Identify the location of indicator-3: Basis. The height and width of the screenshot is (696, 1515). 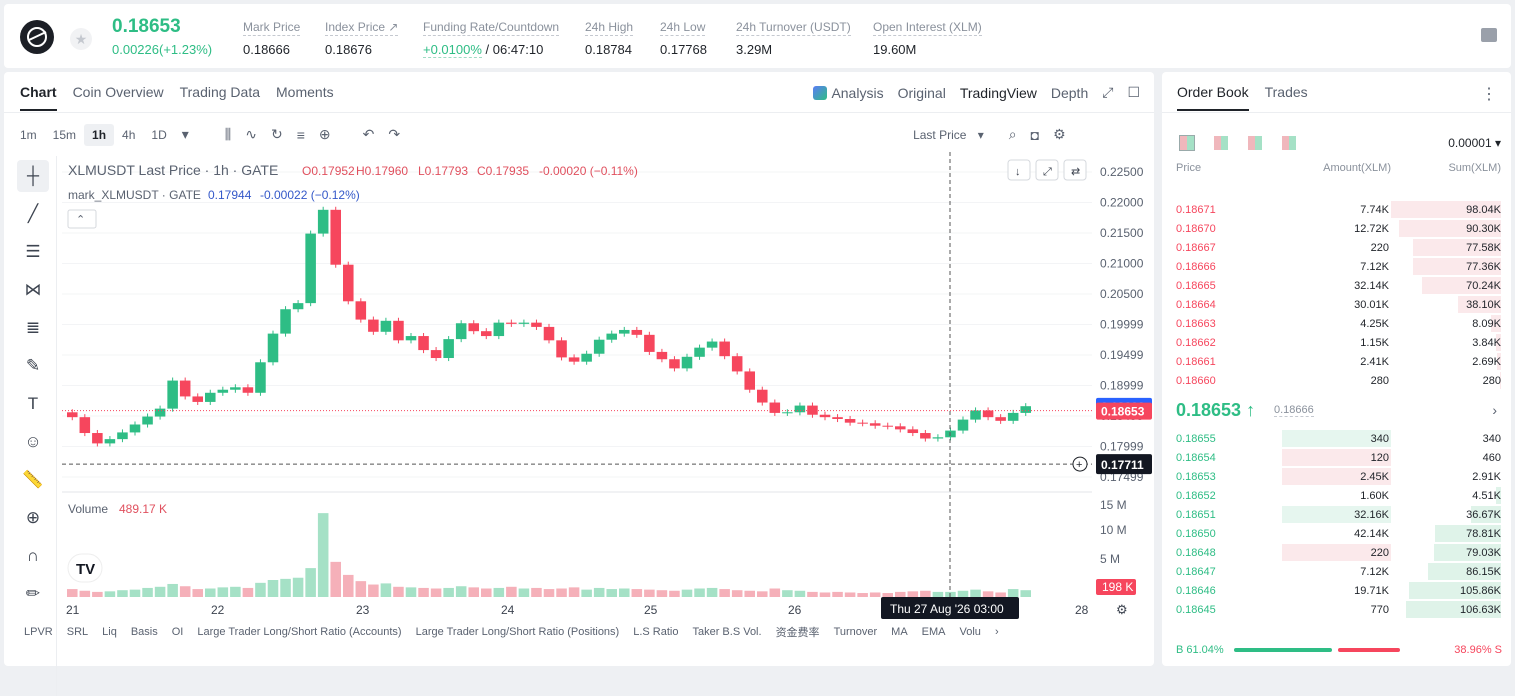
(144, 632).